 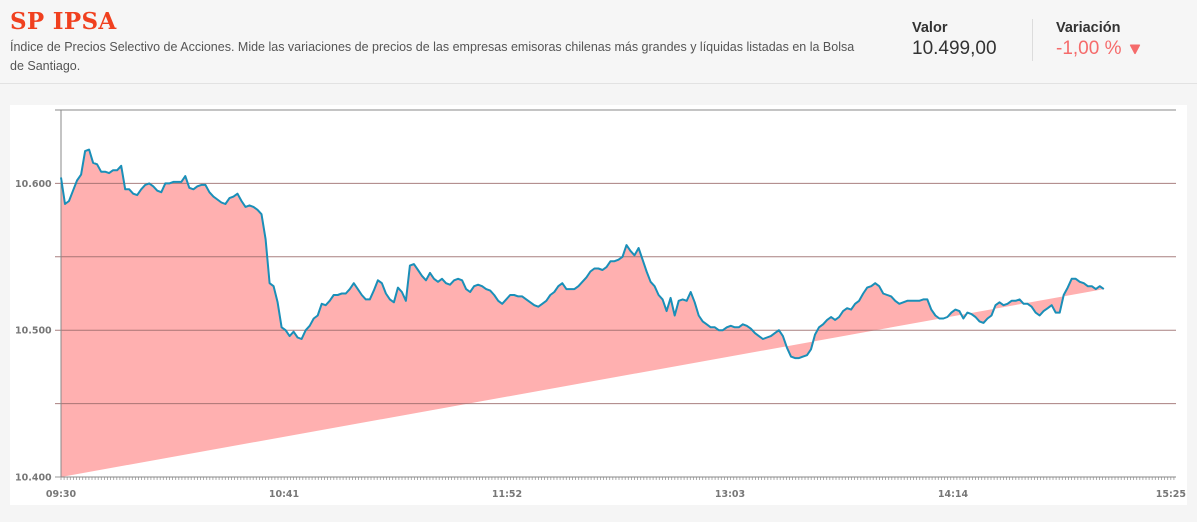 I want to click on x-tick-label: 11:52, so click(x=507, y=494).